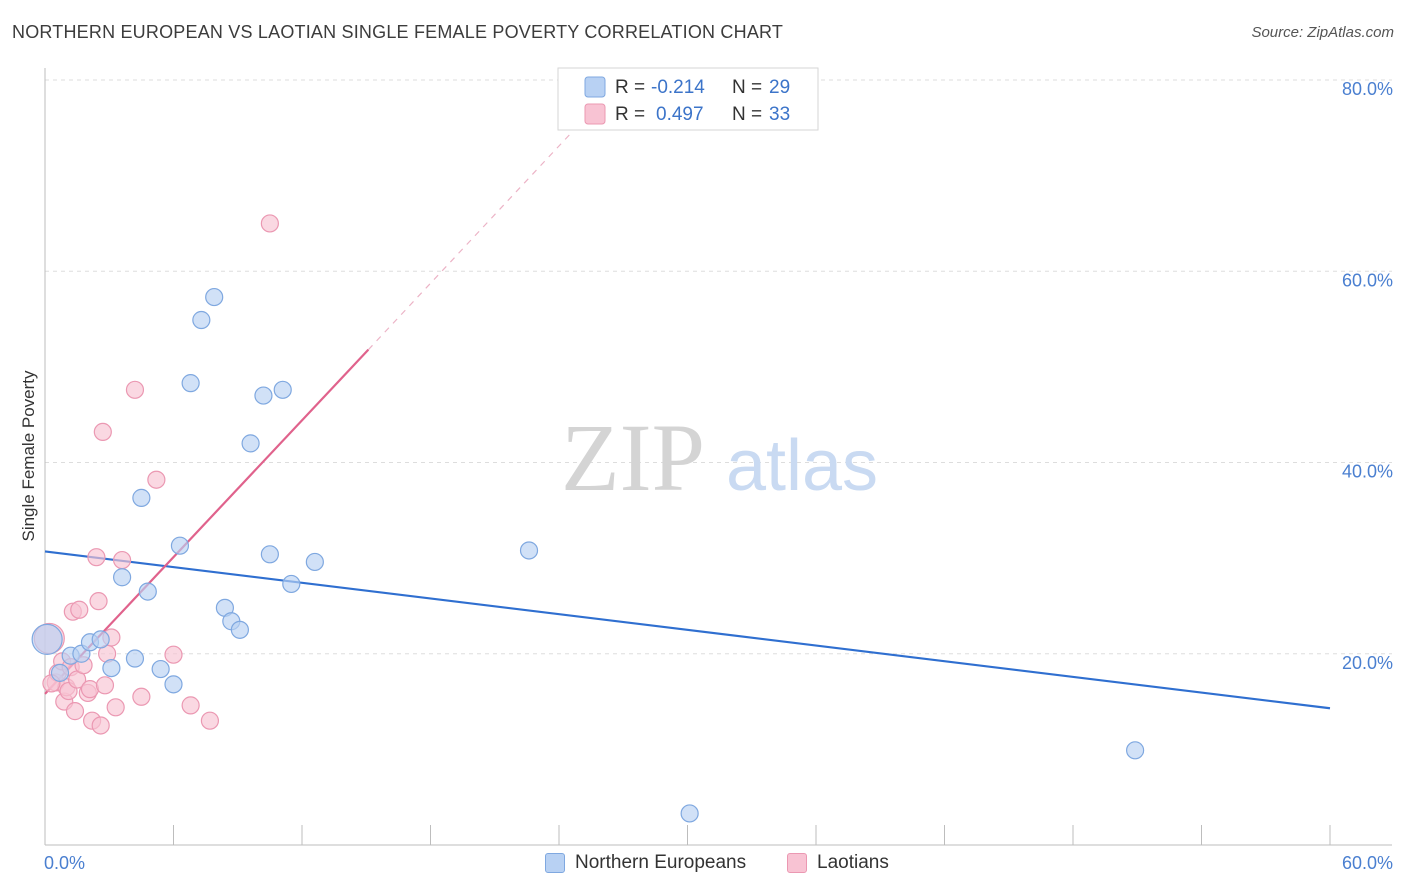 The image size is (1406, 892). Describe the element at coordinates (1367, 280) in the screenshot. I see `y-tick-label: 60.0%` at that location.